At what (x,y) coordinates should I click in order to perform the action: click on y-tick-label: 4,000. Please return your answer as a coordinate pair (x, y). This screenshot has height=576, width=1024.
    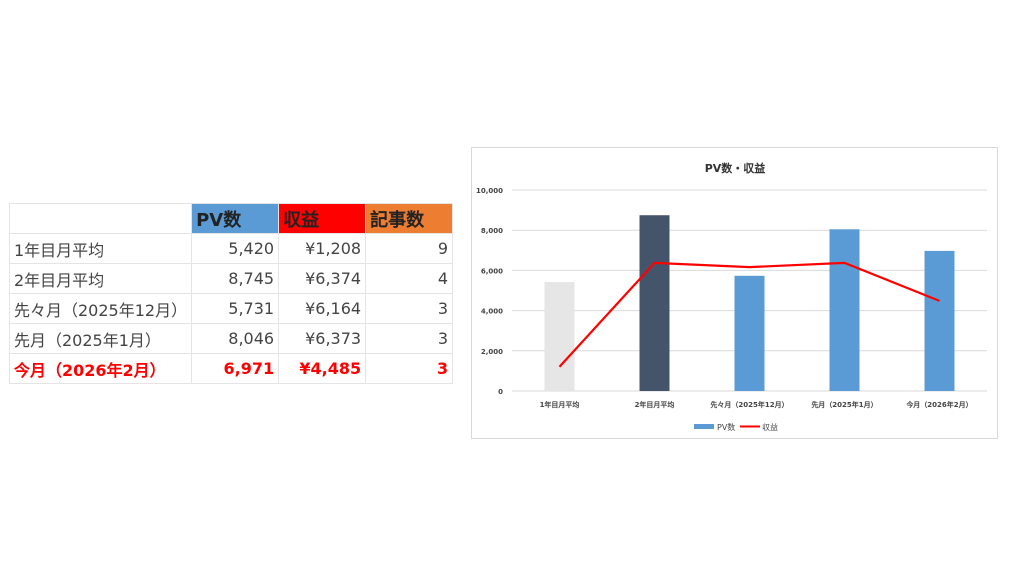
    Looking at the image, I should click on (492, 312).